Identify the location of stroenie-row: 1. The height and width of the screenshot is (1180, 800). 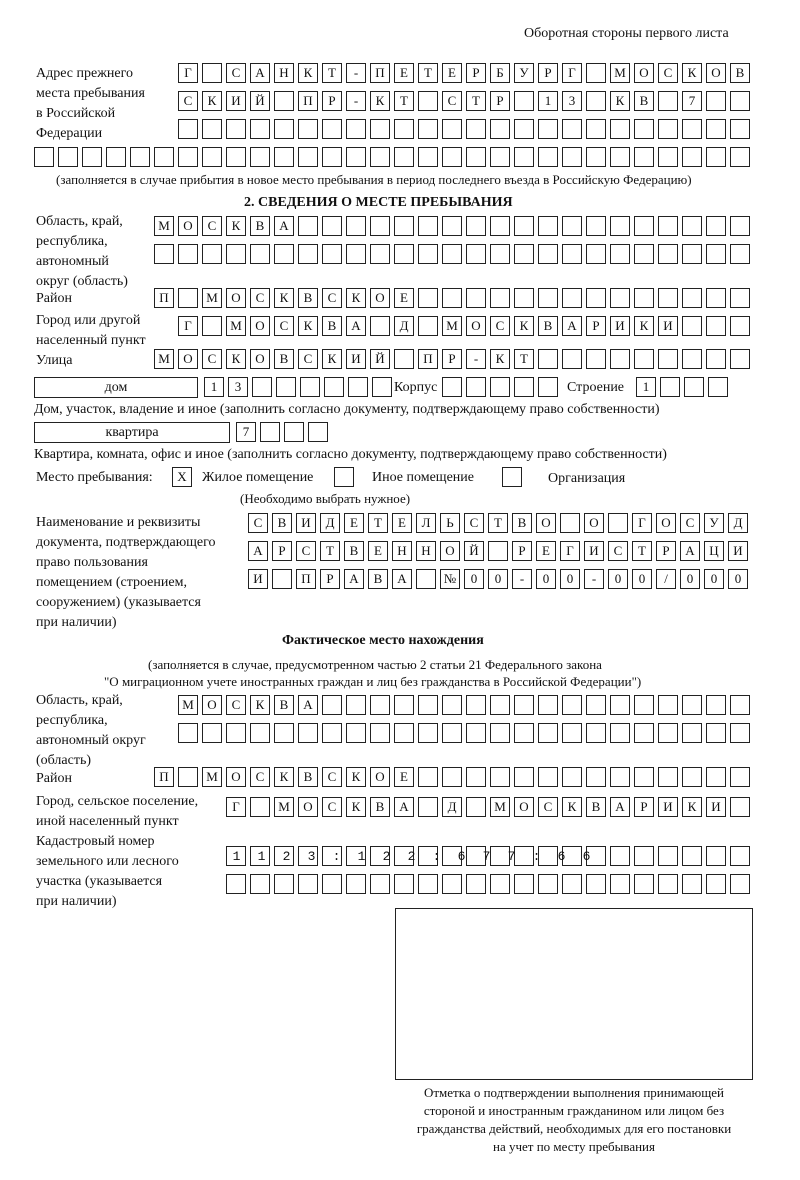
(682, 387).